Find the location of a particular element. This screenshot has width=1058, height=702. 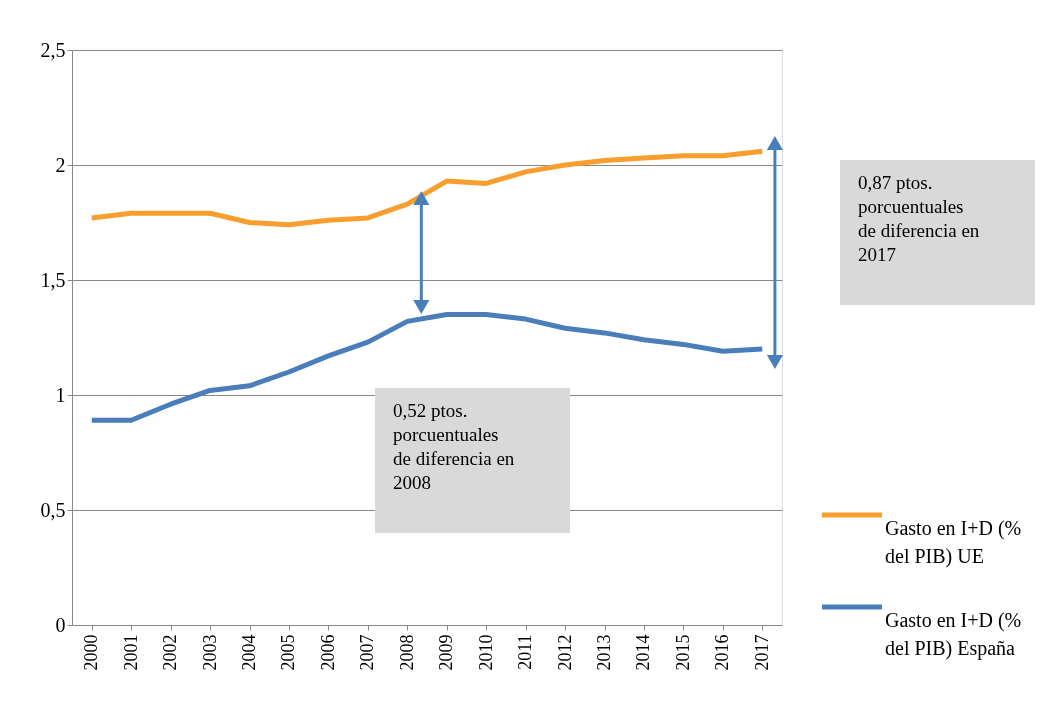

y-tick-label: 2,5 is located at coordinates (53, 49).